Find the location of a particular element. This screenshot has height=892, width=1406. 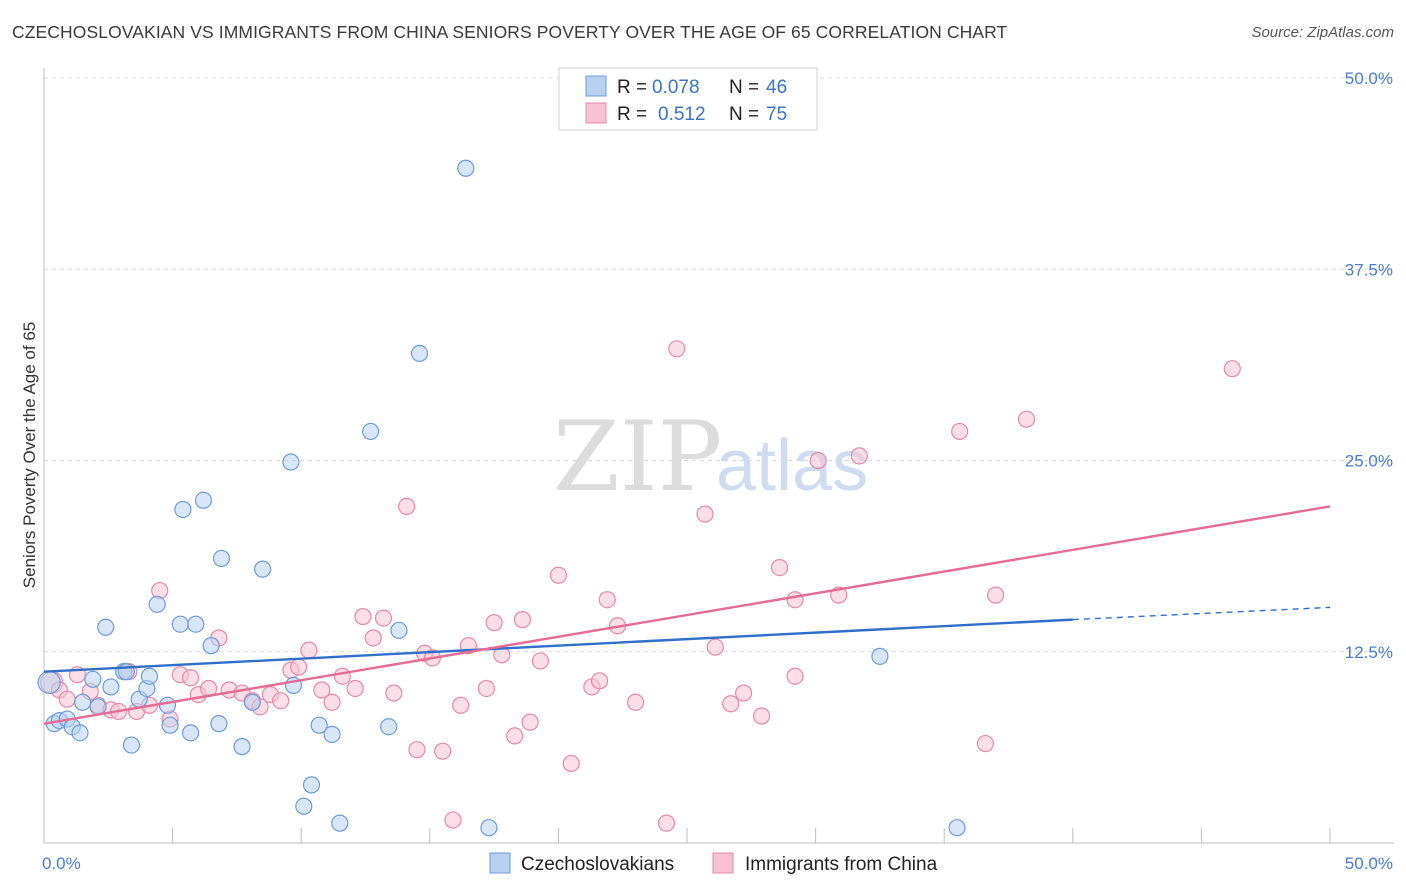

x-tick-labels: 0.0% 50.0% is located at coordinates (717, 863).